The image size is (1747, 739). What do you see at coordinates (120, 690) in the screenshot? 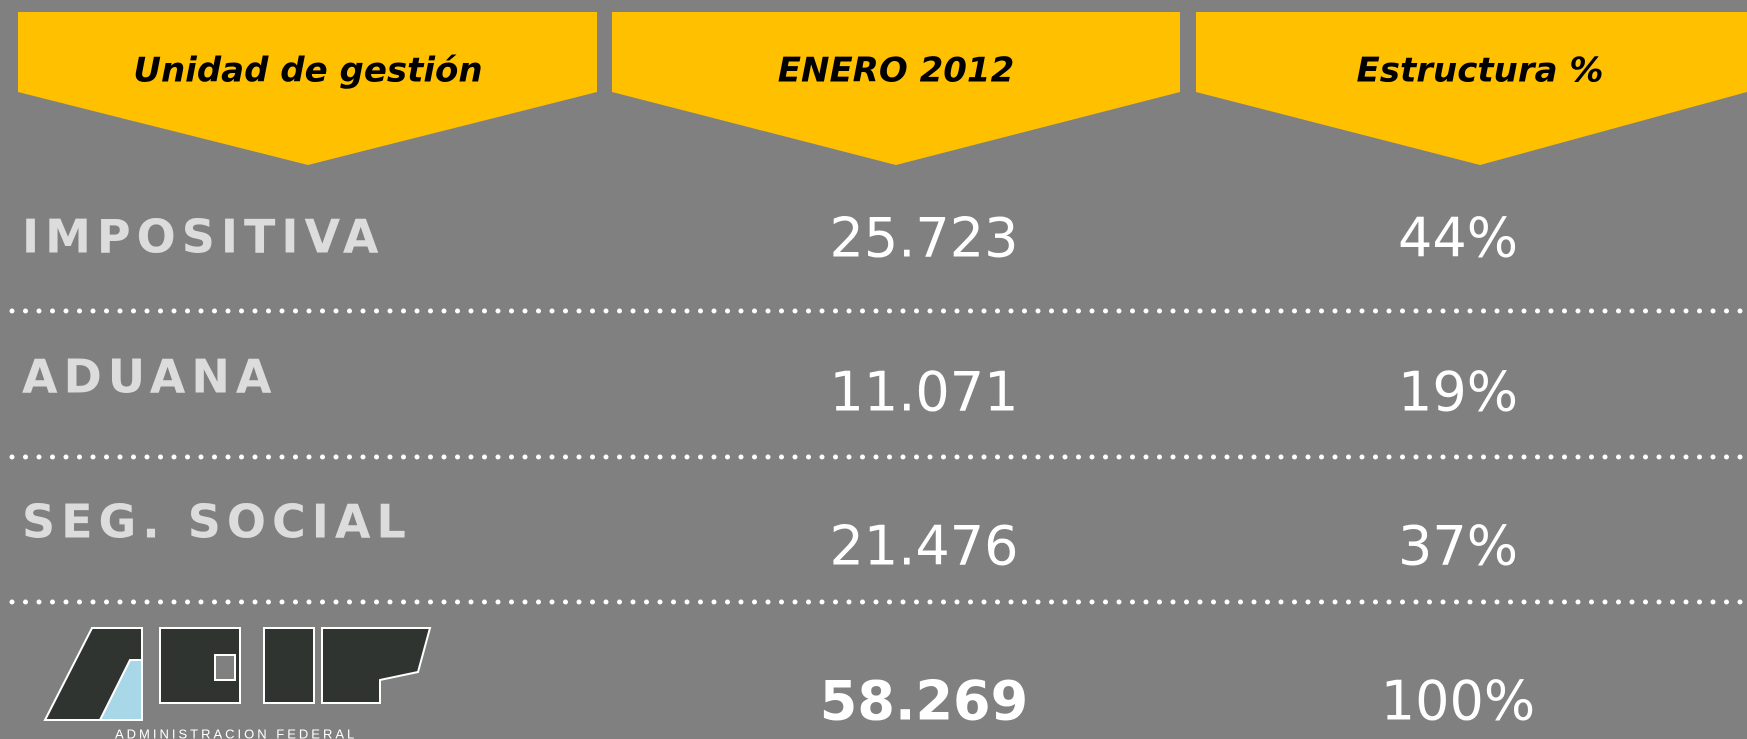
I see `logo-a-accent` at bounding box center [120, 690].